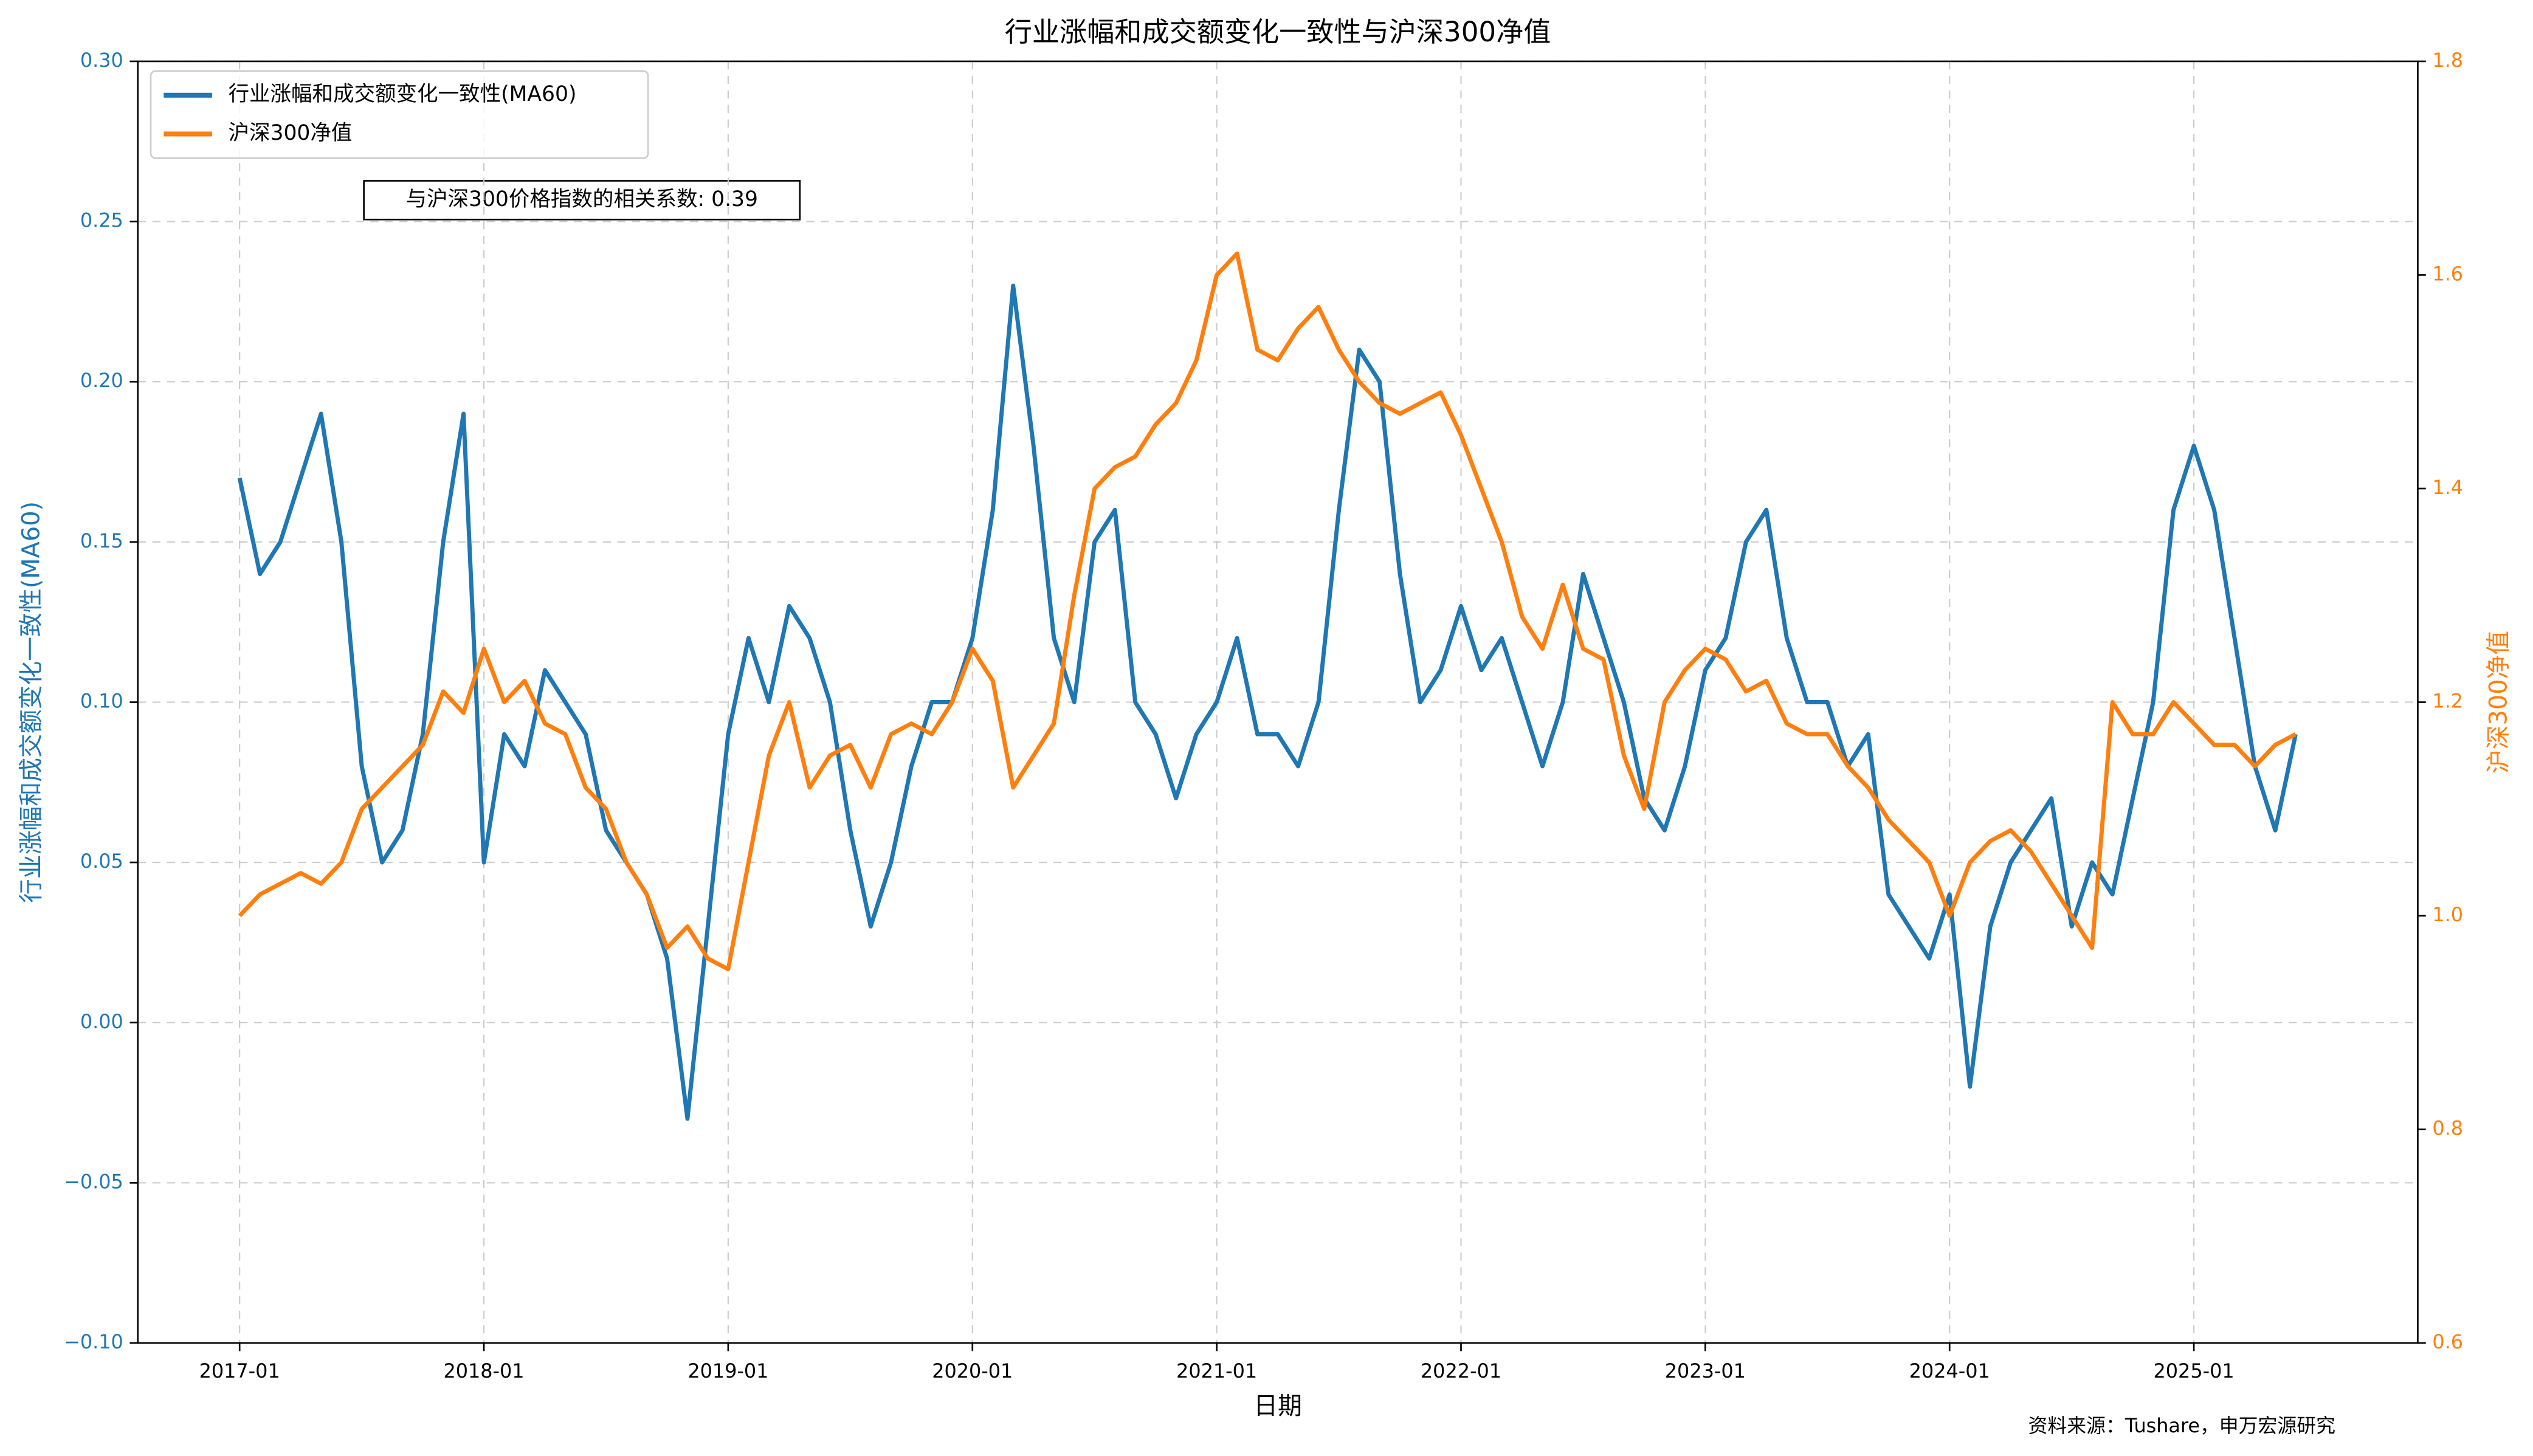 The height and width of the screenshot is (1456, 2533). I want to click on x-tick-label: 2021-01, so click(1216, 1370).